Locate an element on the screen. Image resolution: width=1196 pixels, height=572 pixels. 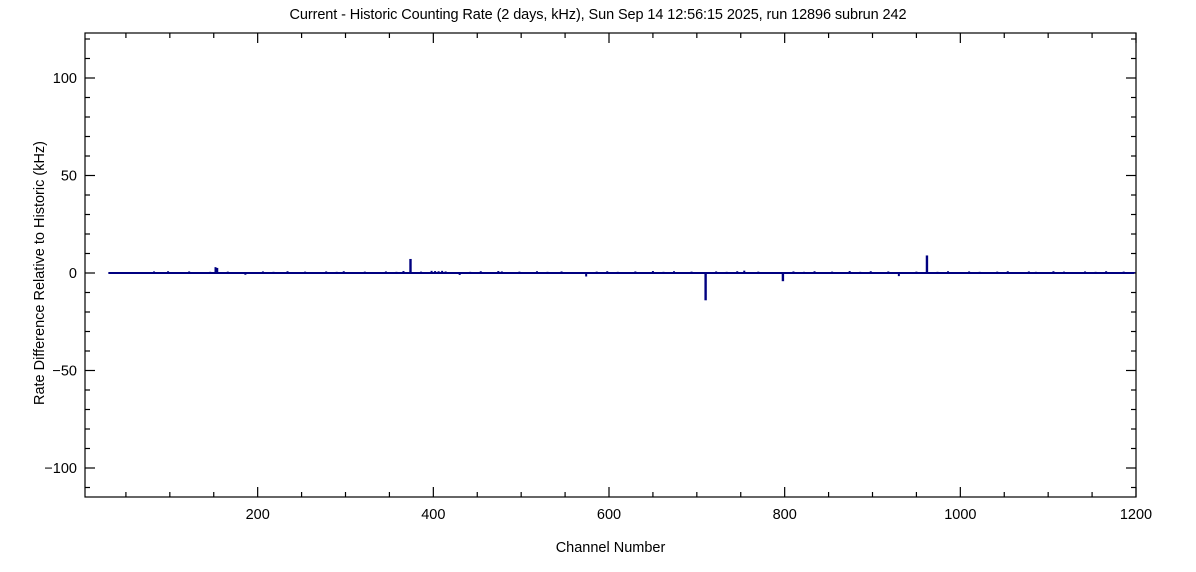
svg-text: 100 is located at coordinates (65, 79).